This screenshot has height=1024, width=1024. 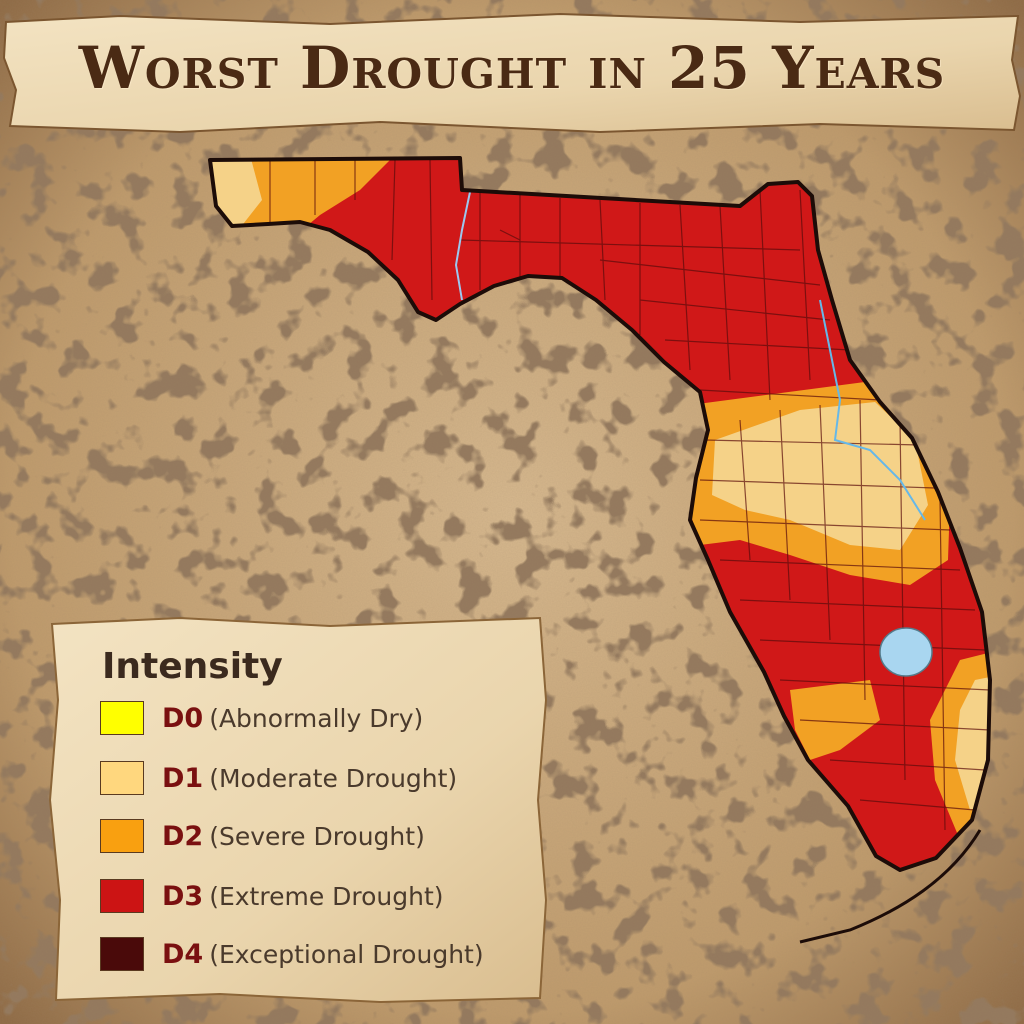 I want to click on legend-label-d3: (Extreme Drought), so click(x=326, y=896).